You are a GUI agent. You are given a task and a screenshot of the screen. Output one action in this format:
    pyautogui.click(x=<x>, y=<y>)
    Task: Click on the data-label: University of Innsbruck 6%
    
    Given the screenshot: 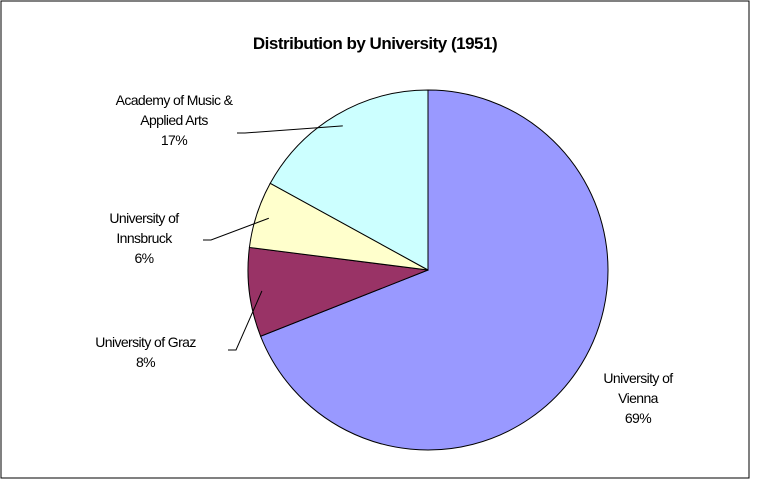 What is the action you would take?
    pyautogui.click(x=144, y=238)
    